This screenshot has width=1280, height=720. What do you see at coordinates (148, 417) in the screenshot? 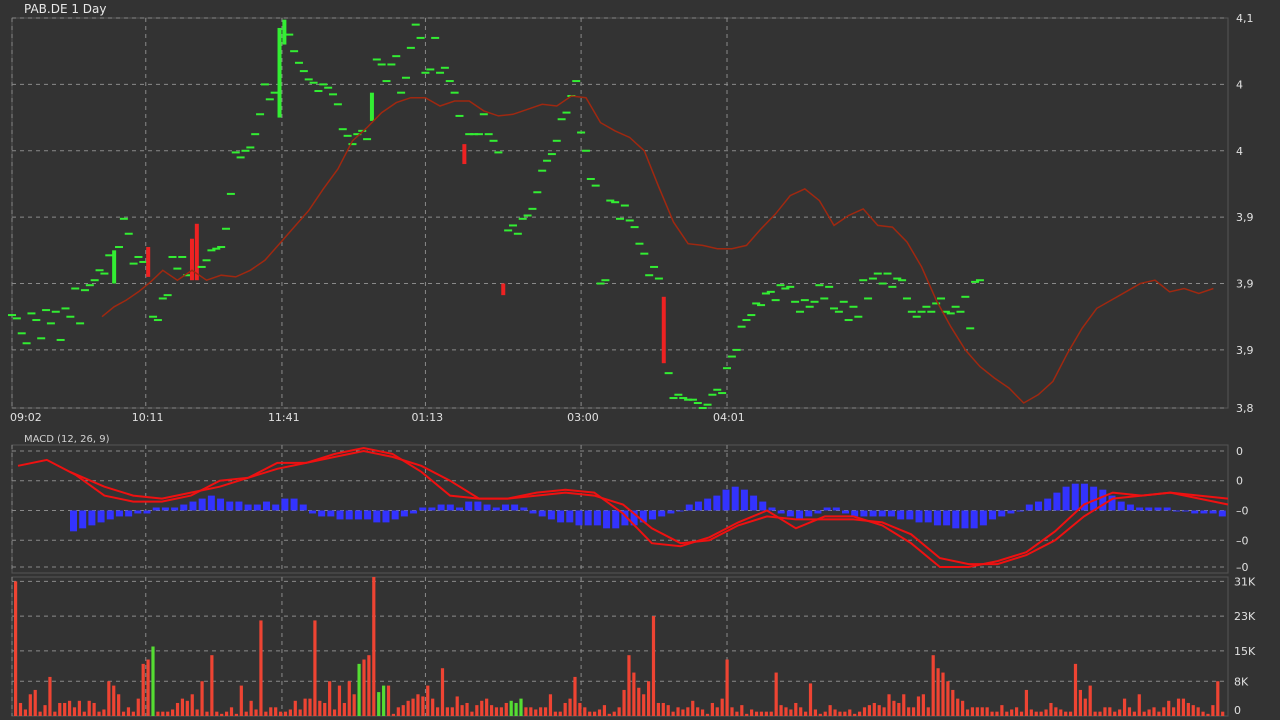
I see `time-tick-label: 10:11` at bounding box center [148, 417].